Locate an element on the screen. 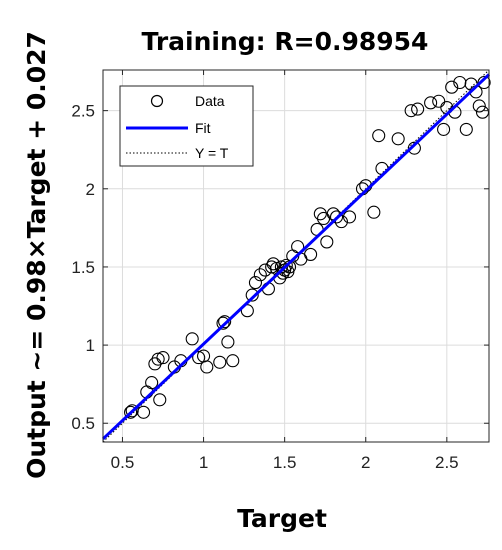  y-tick-label: 2.5 is located at coordinates (83, 111).